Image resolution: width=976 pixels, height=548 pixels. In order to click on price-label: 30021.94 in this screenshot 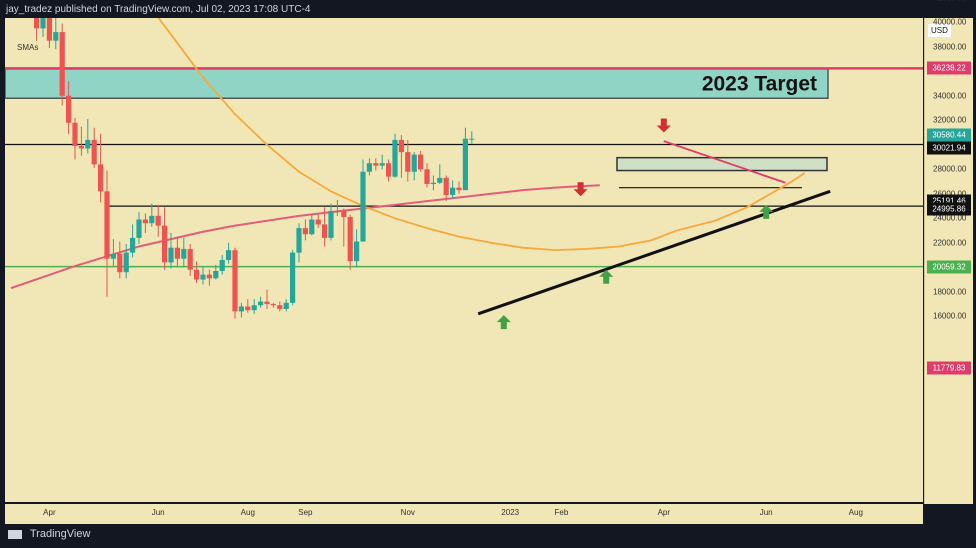, I will do `click(949, 148)`.